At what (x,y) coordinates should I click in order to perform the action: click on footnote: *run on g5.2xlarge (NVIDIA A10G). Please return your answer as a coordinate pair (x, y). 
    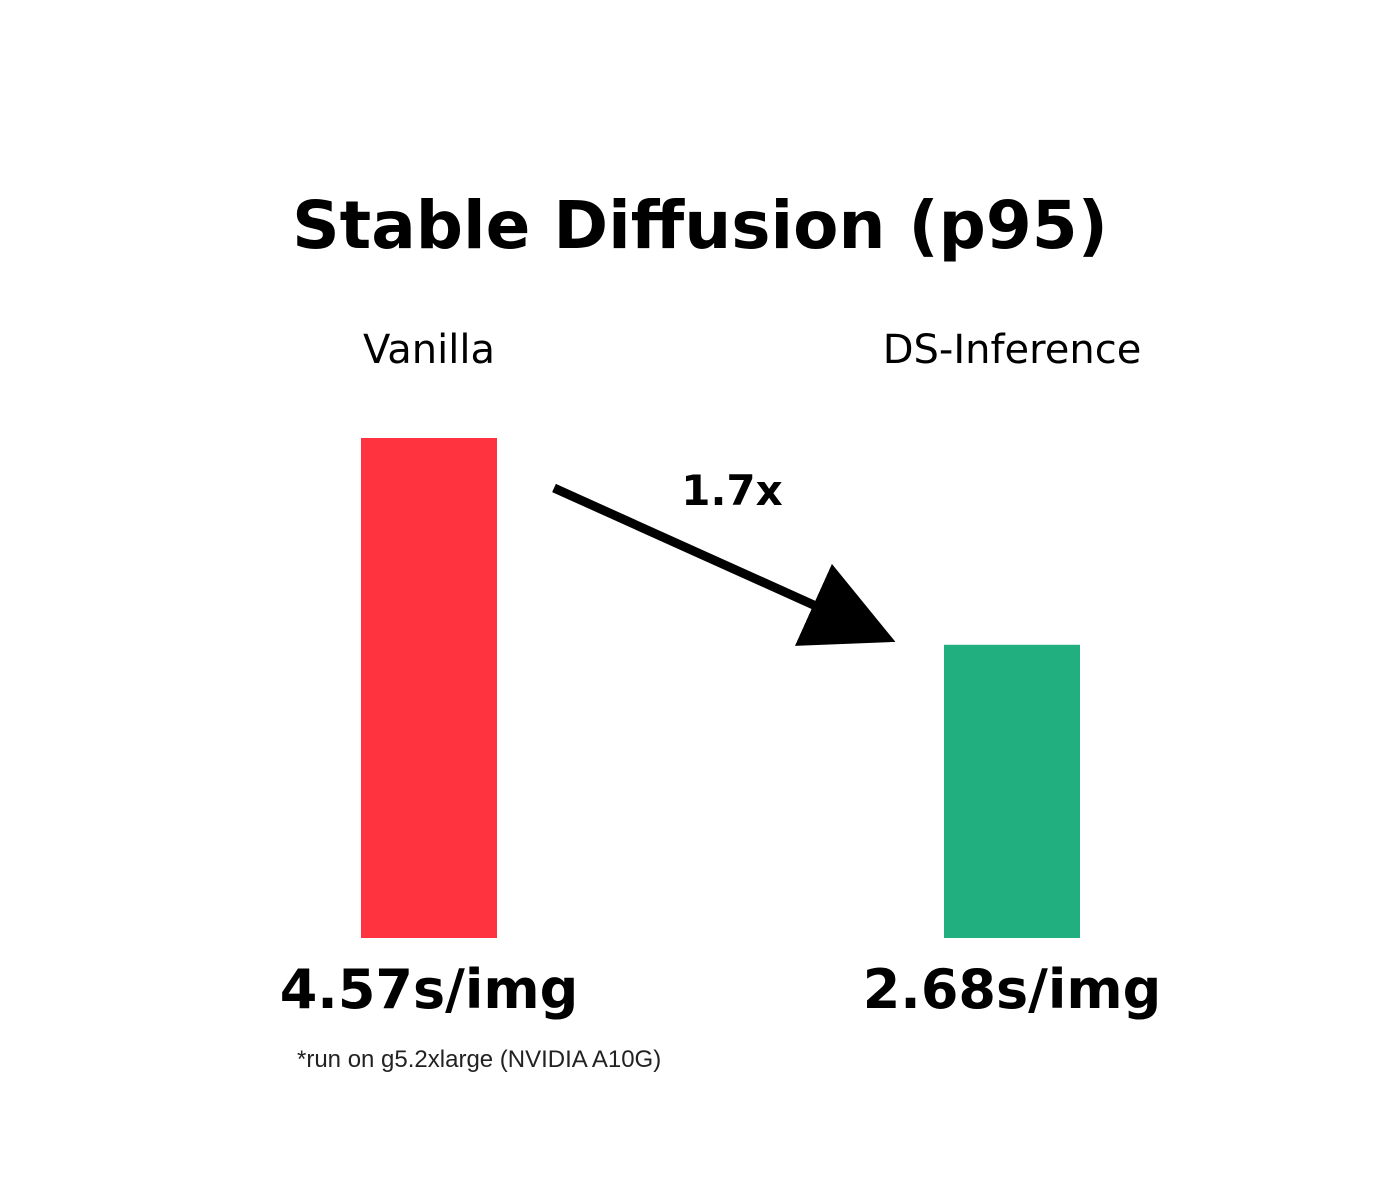
    Looking at the image, I should click on (479, 1059).